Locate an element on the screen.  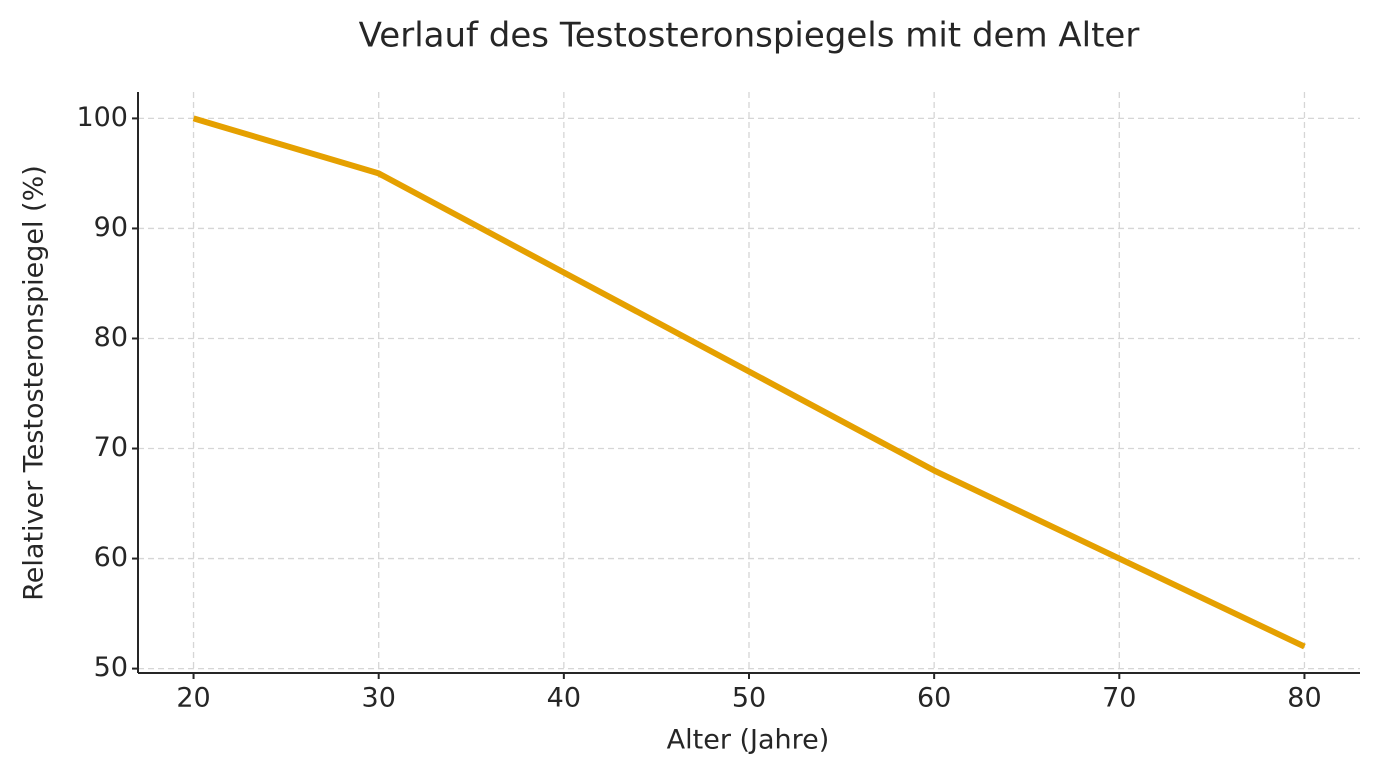
x-axis-label: Alter (Jahre) is located at coordinates (748, 740).